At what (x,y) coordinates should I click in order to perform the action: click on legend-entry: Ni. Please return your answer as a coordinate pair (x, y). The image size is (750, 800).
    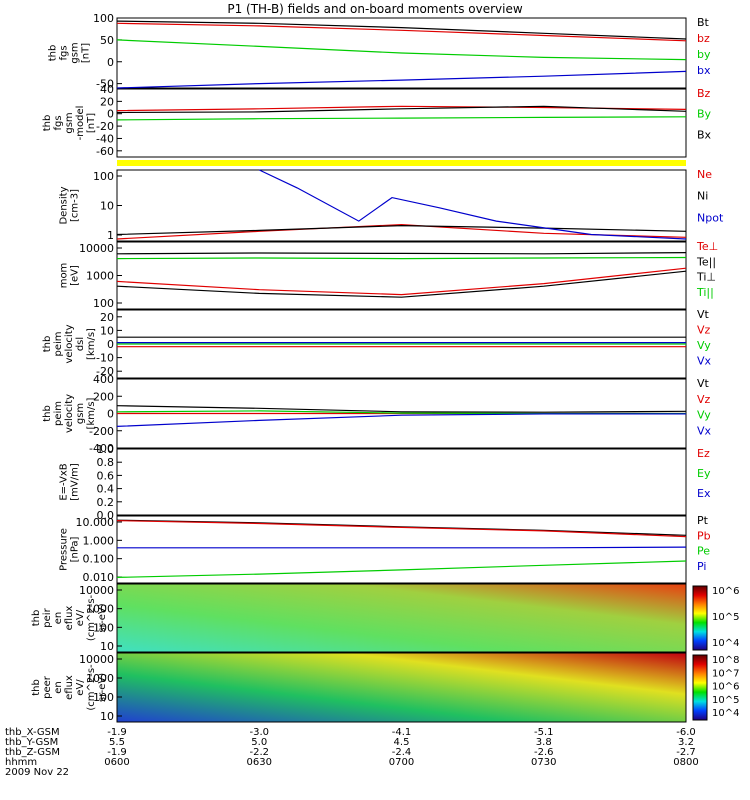
    Looking at the image, I should click on (702, 196).